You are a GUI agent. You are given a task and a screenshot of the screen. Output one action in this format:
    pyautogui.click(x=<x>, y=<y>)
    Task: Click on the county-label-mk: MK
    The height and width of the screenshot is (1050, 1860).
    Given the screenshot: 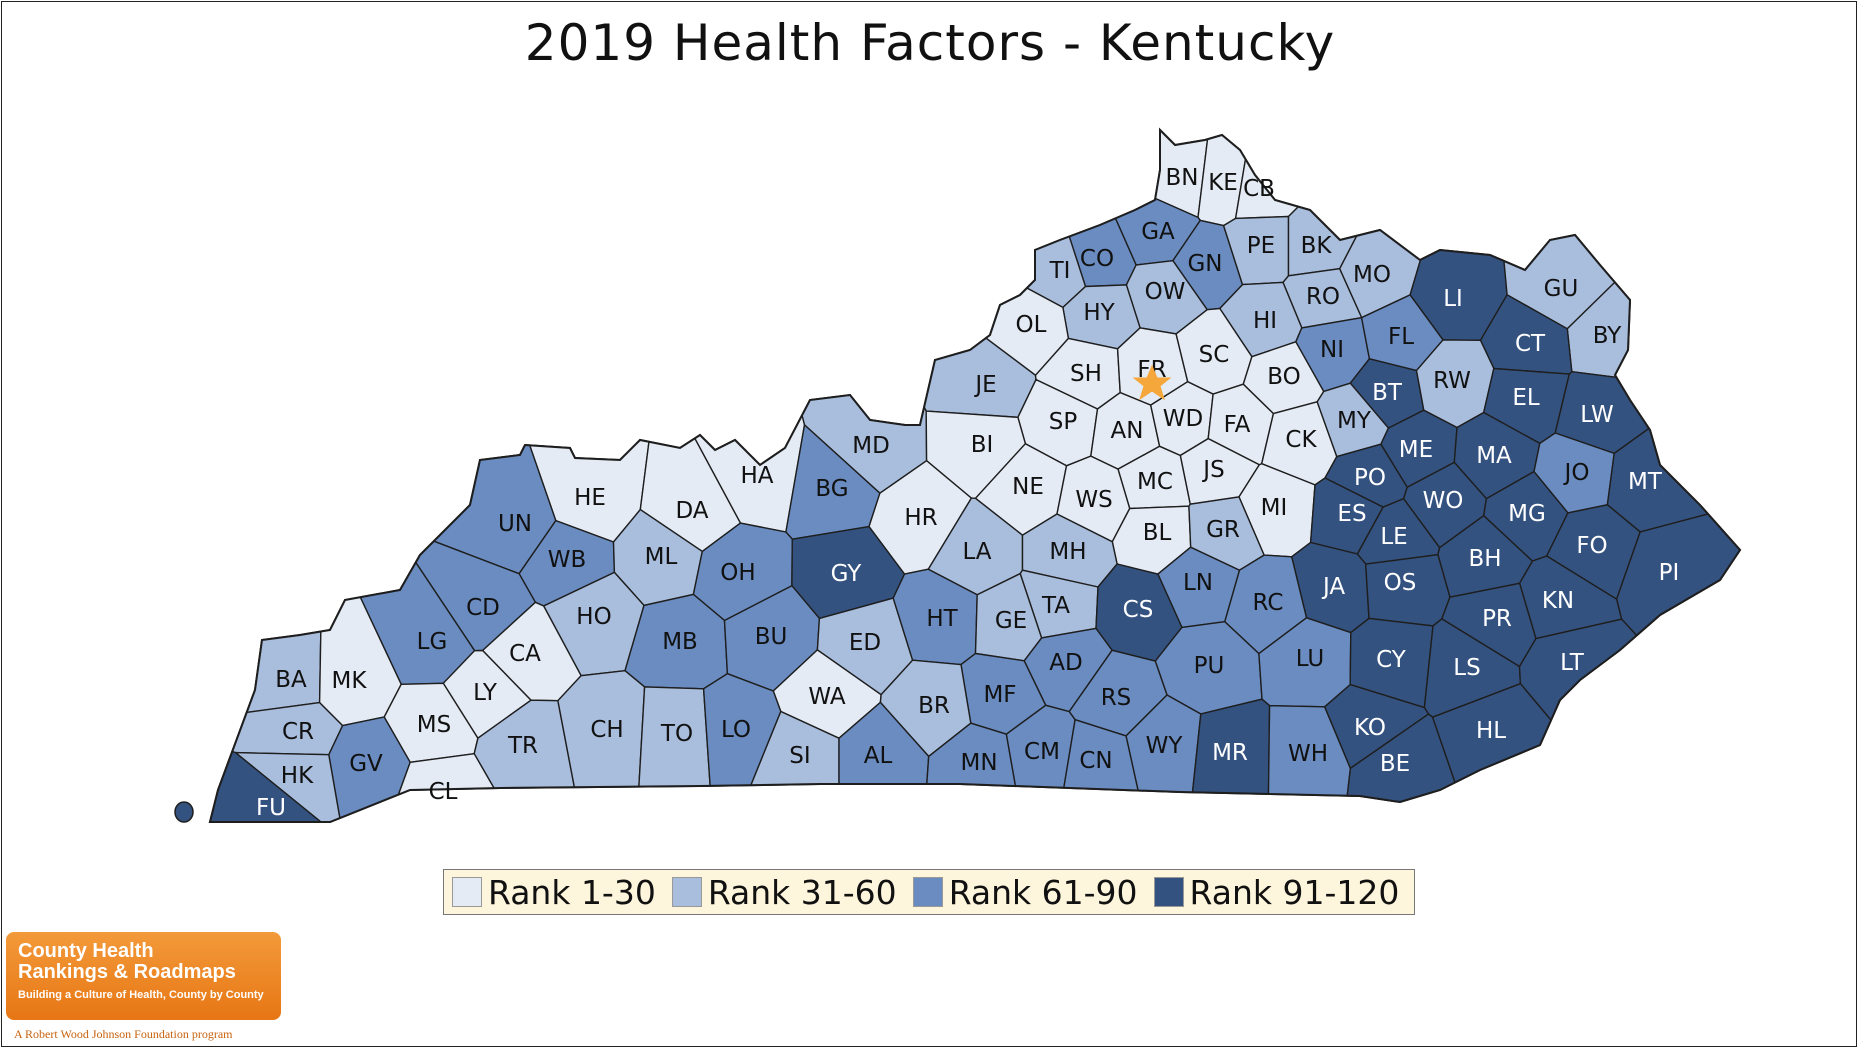 What is the action you would take?
    pyautogui.click(x=350, y=681)
    